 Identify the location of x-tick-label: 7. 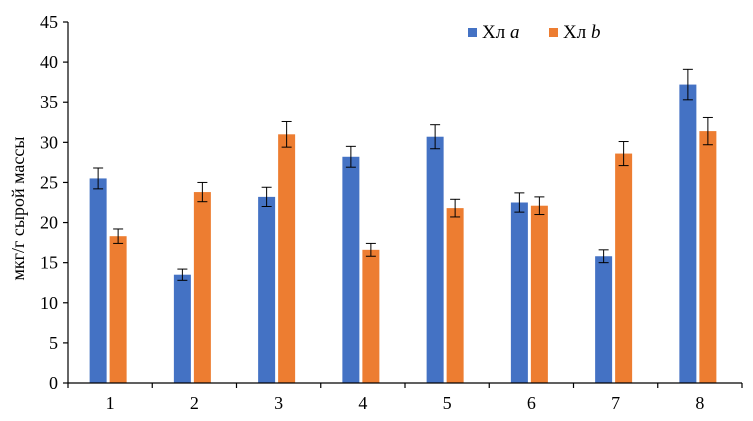
(615, 403).